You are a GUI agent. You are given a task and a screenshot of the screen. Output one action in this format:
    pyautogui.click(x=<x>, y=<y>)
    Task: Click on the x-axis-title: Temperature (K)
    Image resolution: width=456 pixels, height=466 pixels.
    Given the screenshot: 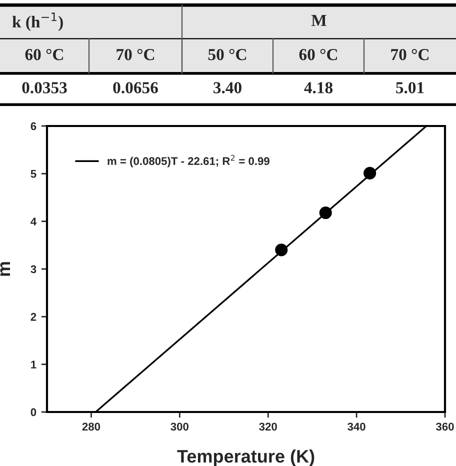 What is the action you would take?
    pyautogui.click(x=245, y=457)
    